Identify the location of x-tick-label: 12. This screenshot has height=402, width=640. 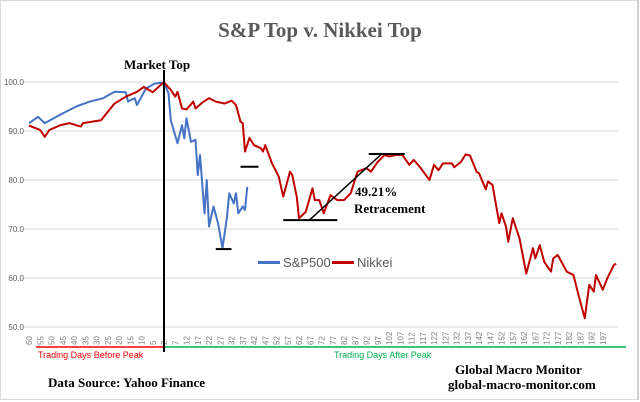
(187, 340).